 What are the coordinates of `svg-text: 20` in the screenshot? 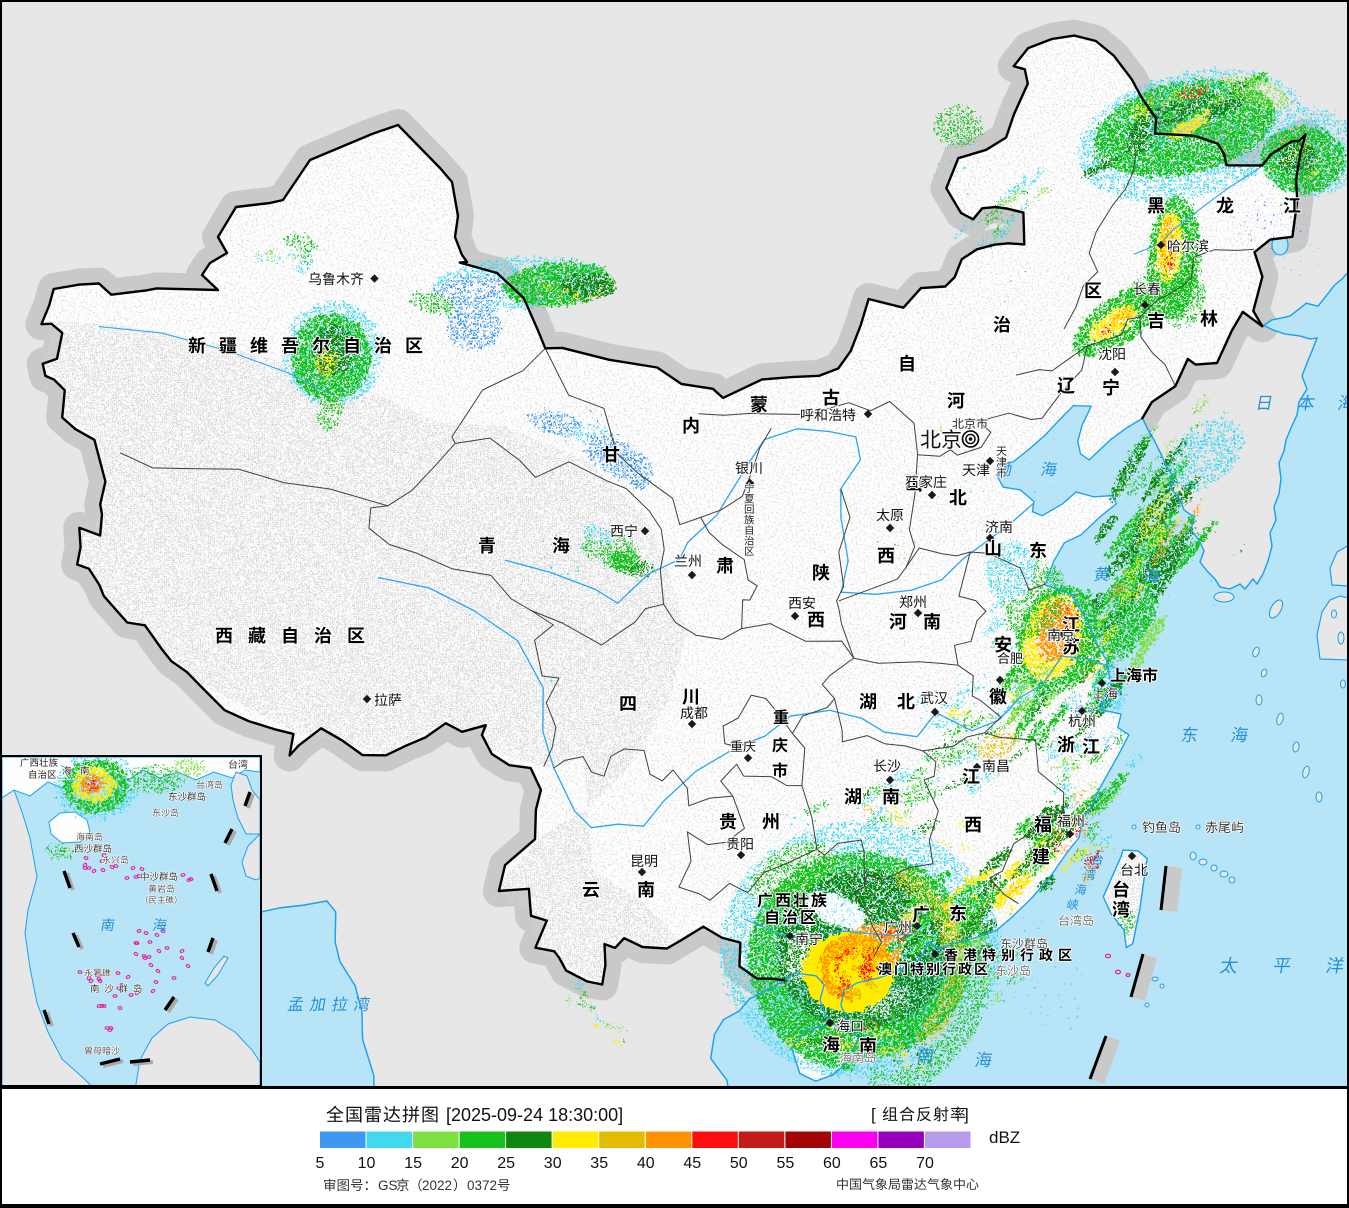 It's located at (460, 1163).